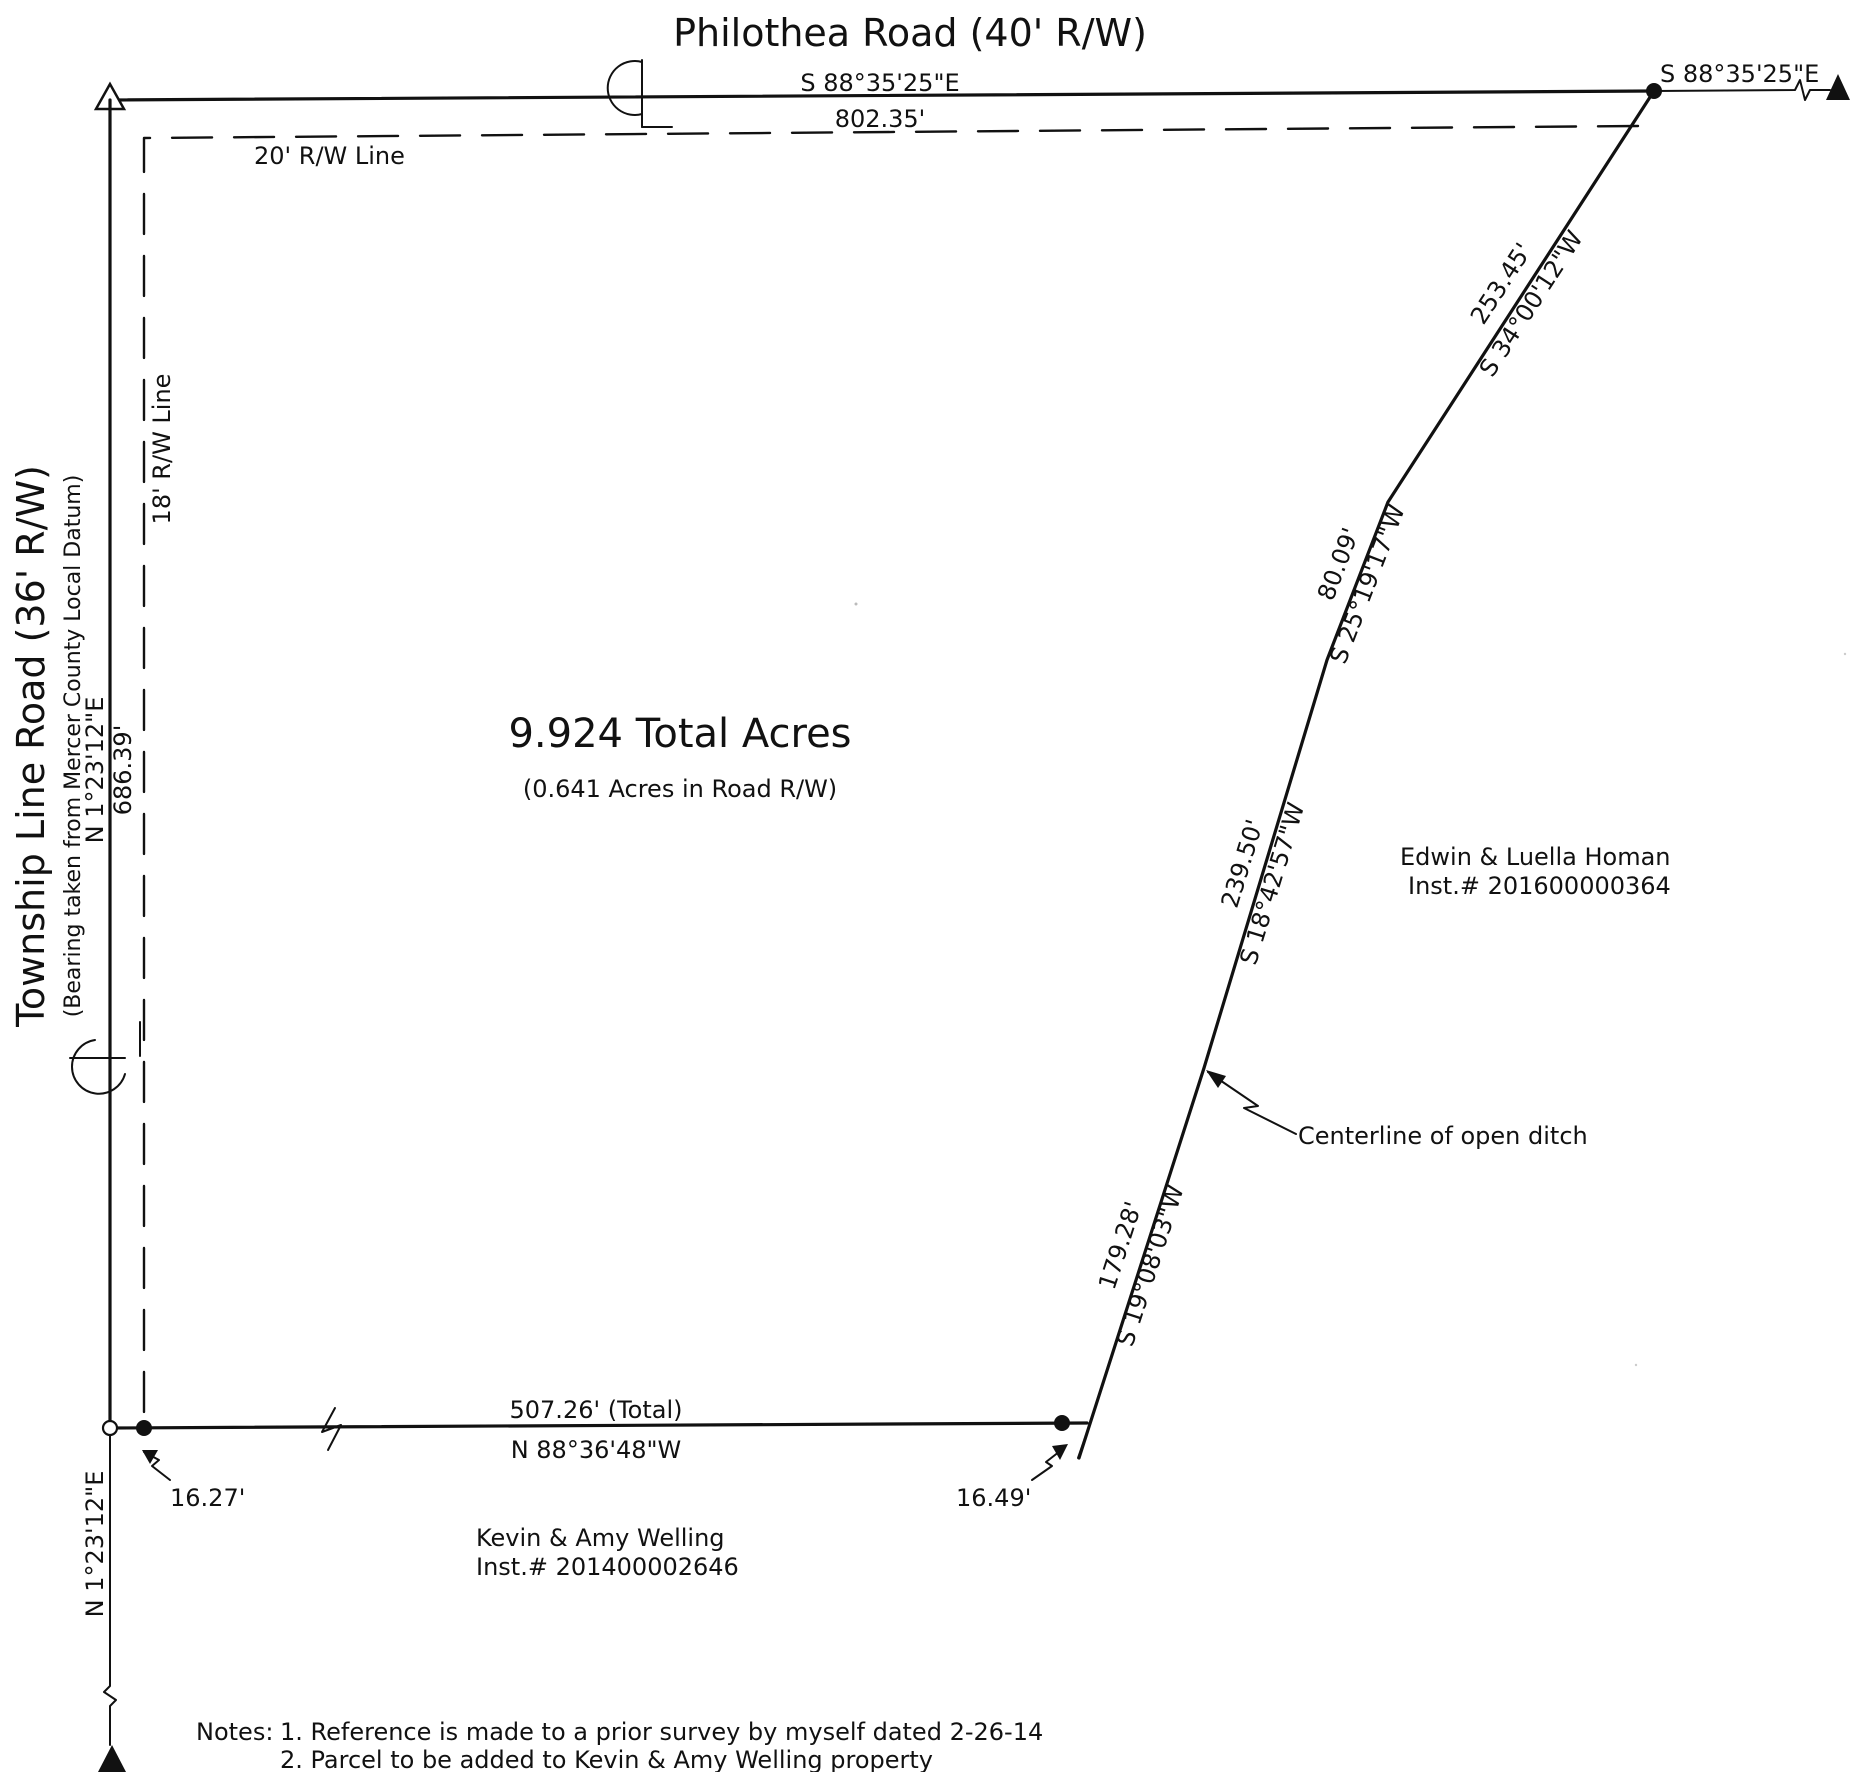  Describe the element at coordinates (910, 33) in the screenshot. I see `north-road-title: Philothea Road (40' R/W)` at that location.